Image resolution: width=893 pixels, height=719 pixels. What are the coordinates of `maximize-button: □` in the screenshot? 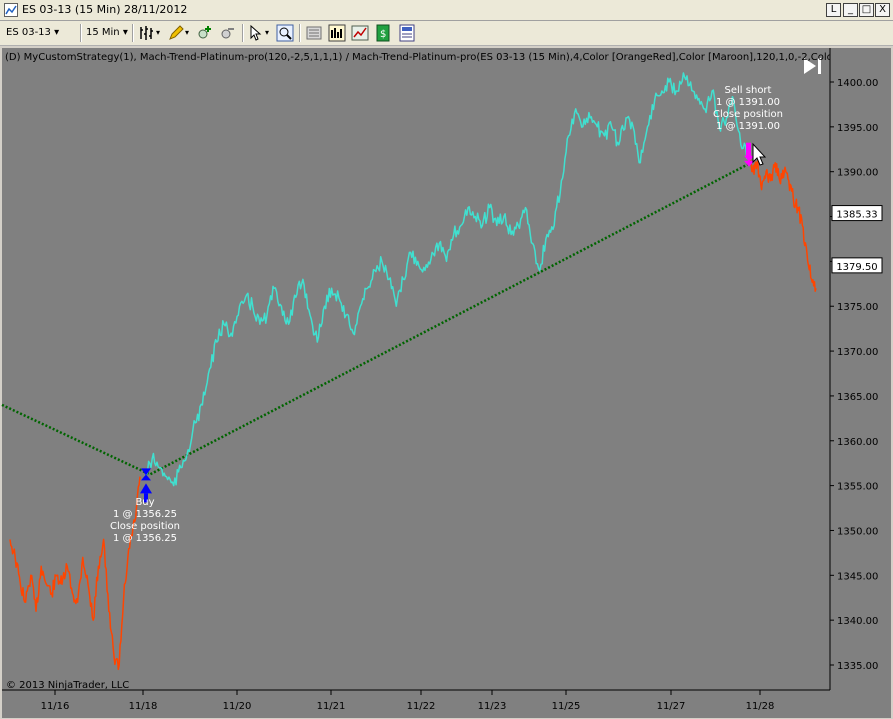 It's located at (866, 10).